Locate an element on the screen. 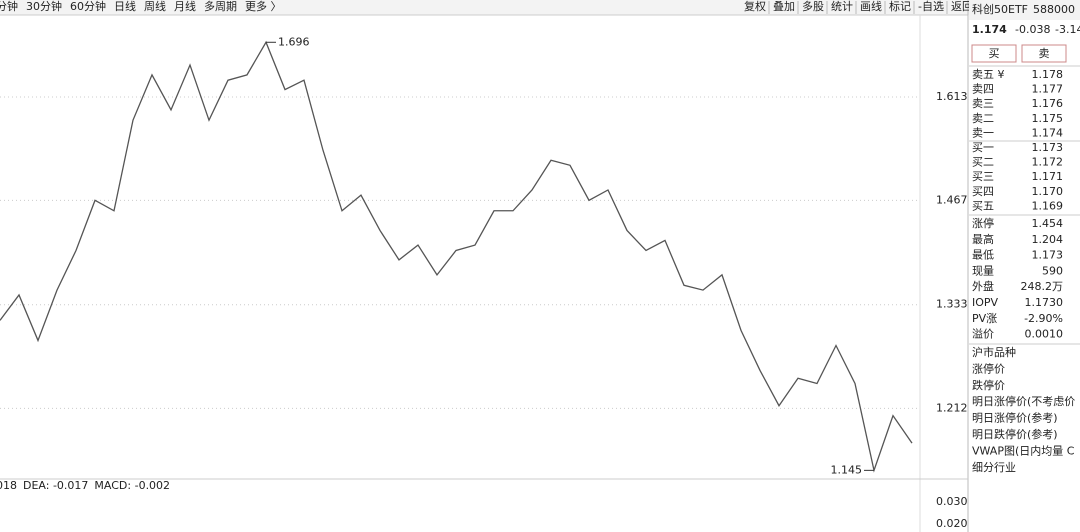 This screenshot has width=1080, height=532. stat-label: 最高 is located at coordinates (983, 239).